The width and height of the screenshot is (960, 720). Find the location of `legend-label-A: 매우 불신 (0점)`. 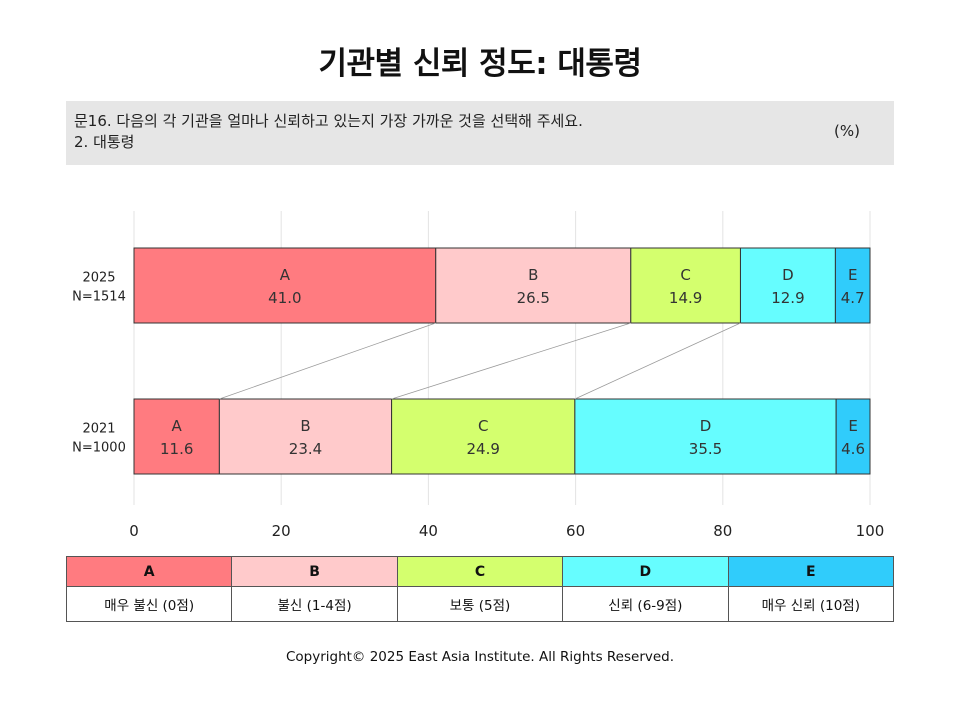

legend-label-A: 매우 불신 (0점) is located at coordinates (149, 604).